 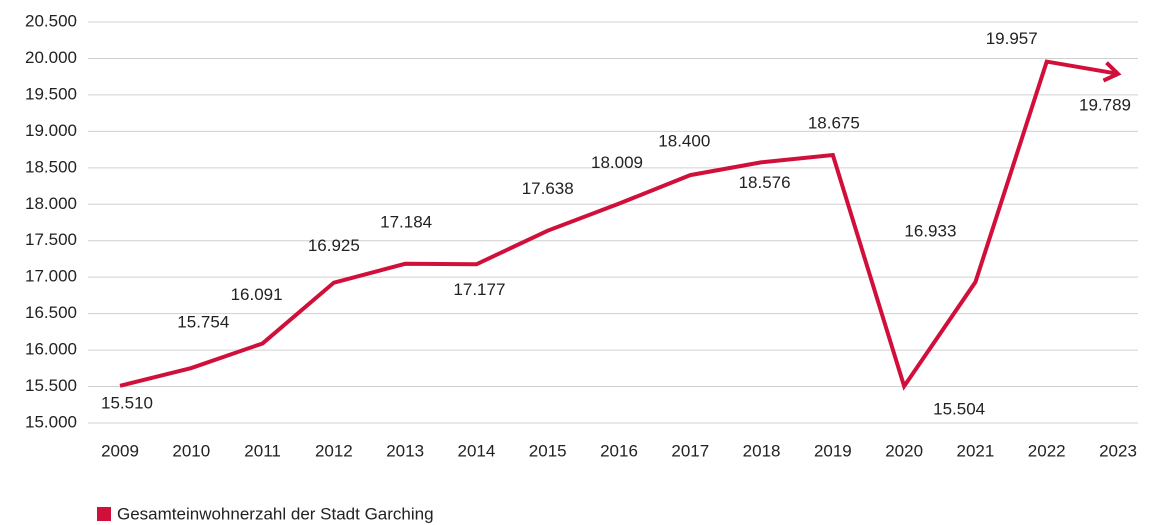 I want to click on data-label: 17.177, so click(x=479, y=289).